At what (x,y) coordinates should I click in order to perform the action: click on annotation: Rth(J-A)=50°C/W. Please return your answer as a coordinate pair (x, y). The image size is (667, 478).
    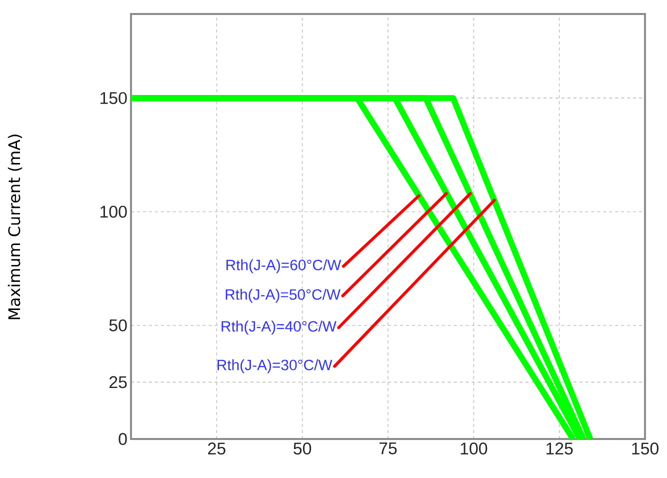
    Looking at the image, I should click on (283, 295).